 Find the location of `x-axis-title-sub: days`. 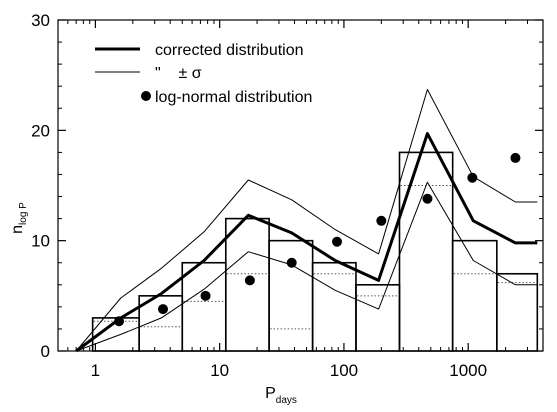

x-axis-title-sub: days is located at coordinates (286, 400).